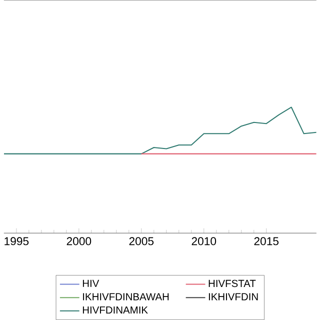  What do you see at coordinates (115, 310) in the screenshot?
I see `legend-label: HIVFDINAMIK` at bounding box center [115, 310].